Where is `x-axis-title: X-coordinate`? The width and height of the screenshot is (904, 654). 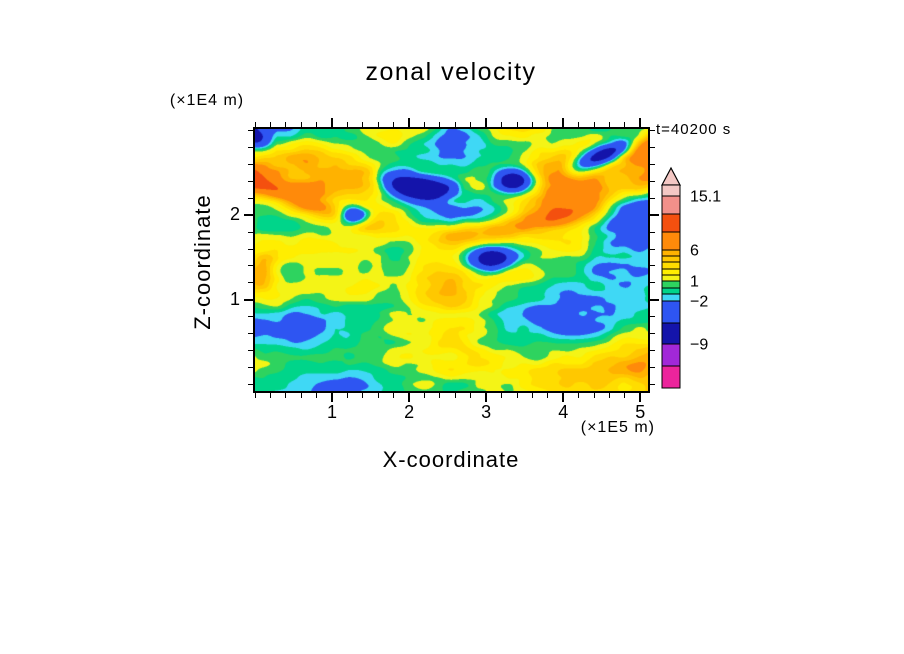 x-axis-title: X-coordinate is located at coordinates (451, 459).